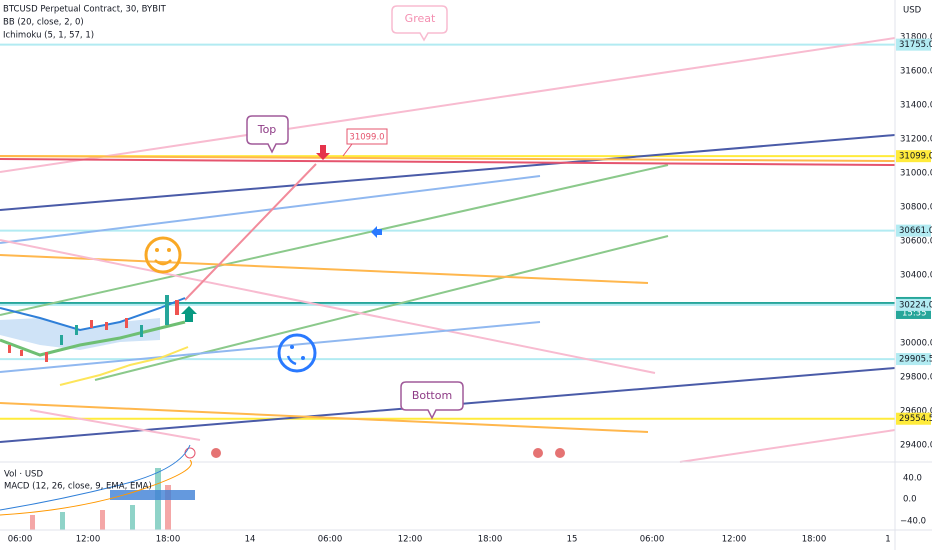 The height and width of the screenshot is (554, 932). I want to click on macd-label: MACD (12, 26, close, 9, EMA, EMA), so click(78, 487).